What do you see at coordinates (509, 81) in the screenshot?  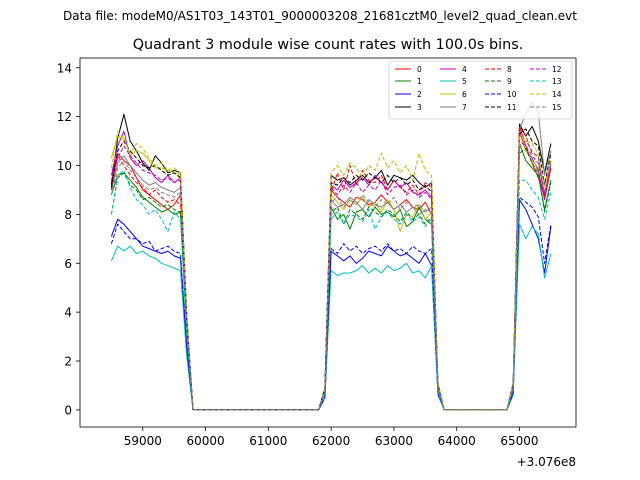 I see `legend-label-9: 9` at bounding box center [509, 81].